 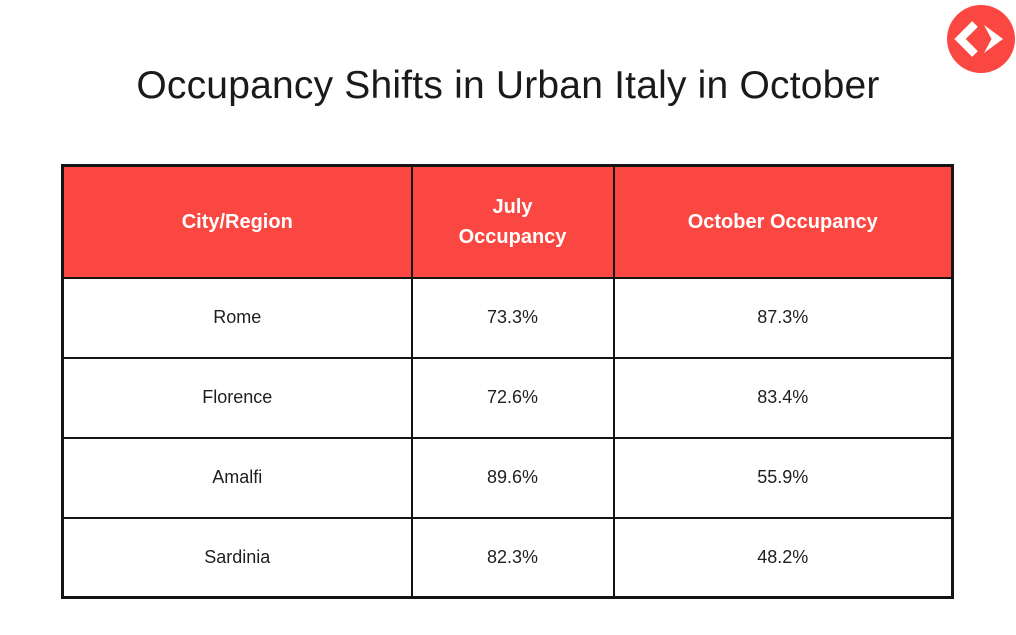 What do you see at coordinates (783, 317) in the screenshot?
I see `cell-october-occupancy: 87.3%` at bounding box center [783, 317].